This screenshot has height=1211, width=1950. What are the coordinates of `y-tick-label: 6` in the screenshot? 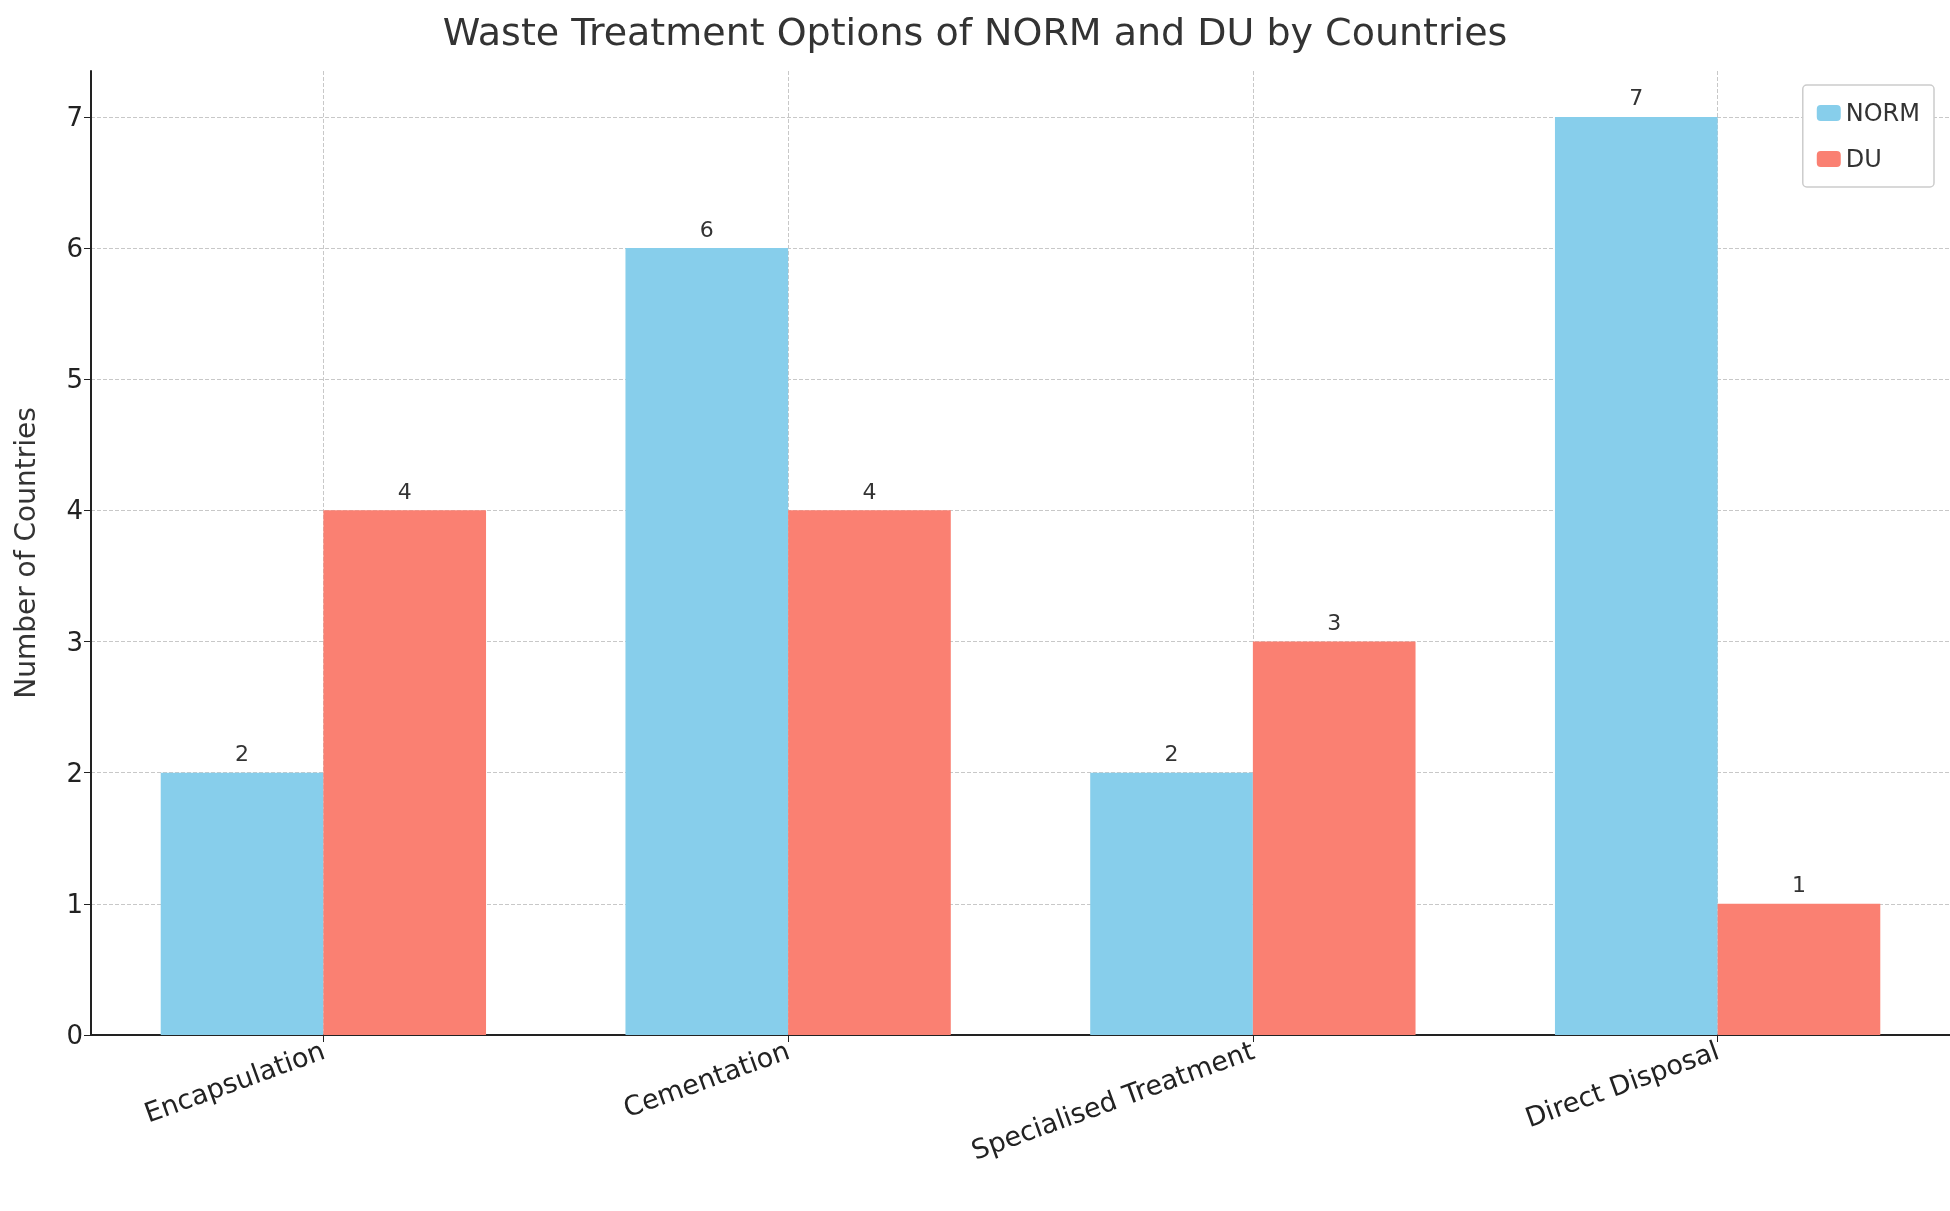 It's located at (74, 248).